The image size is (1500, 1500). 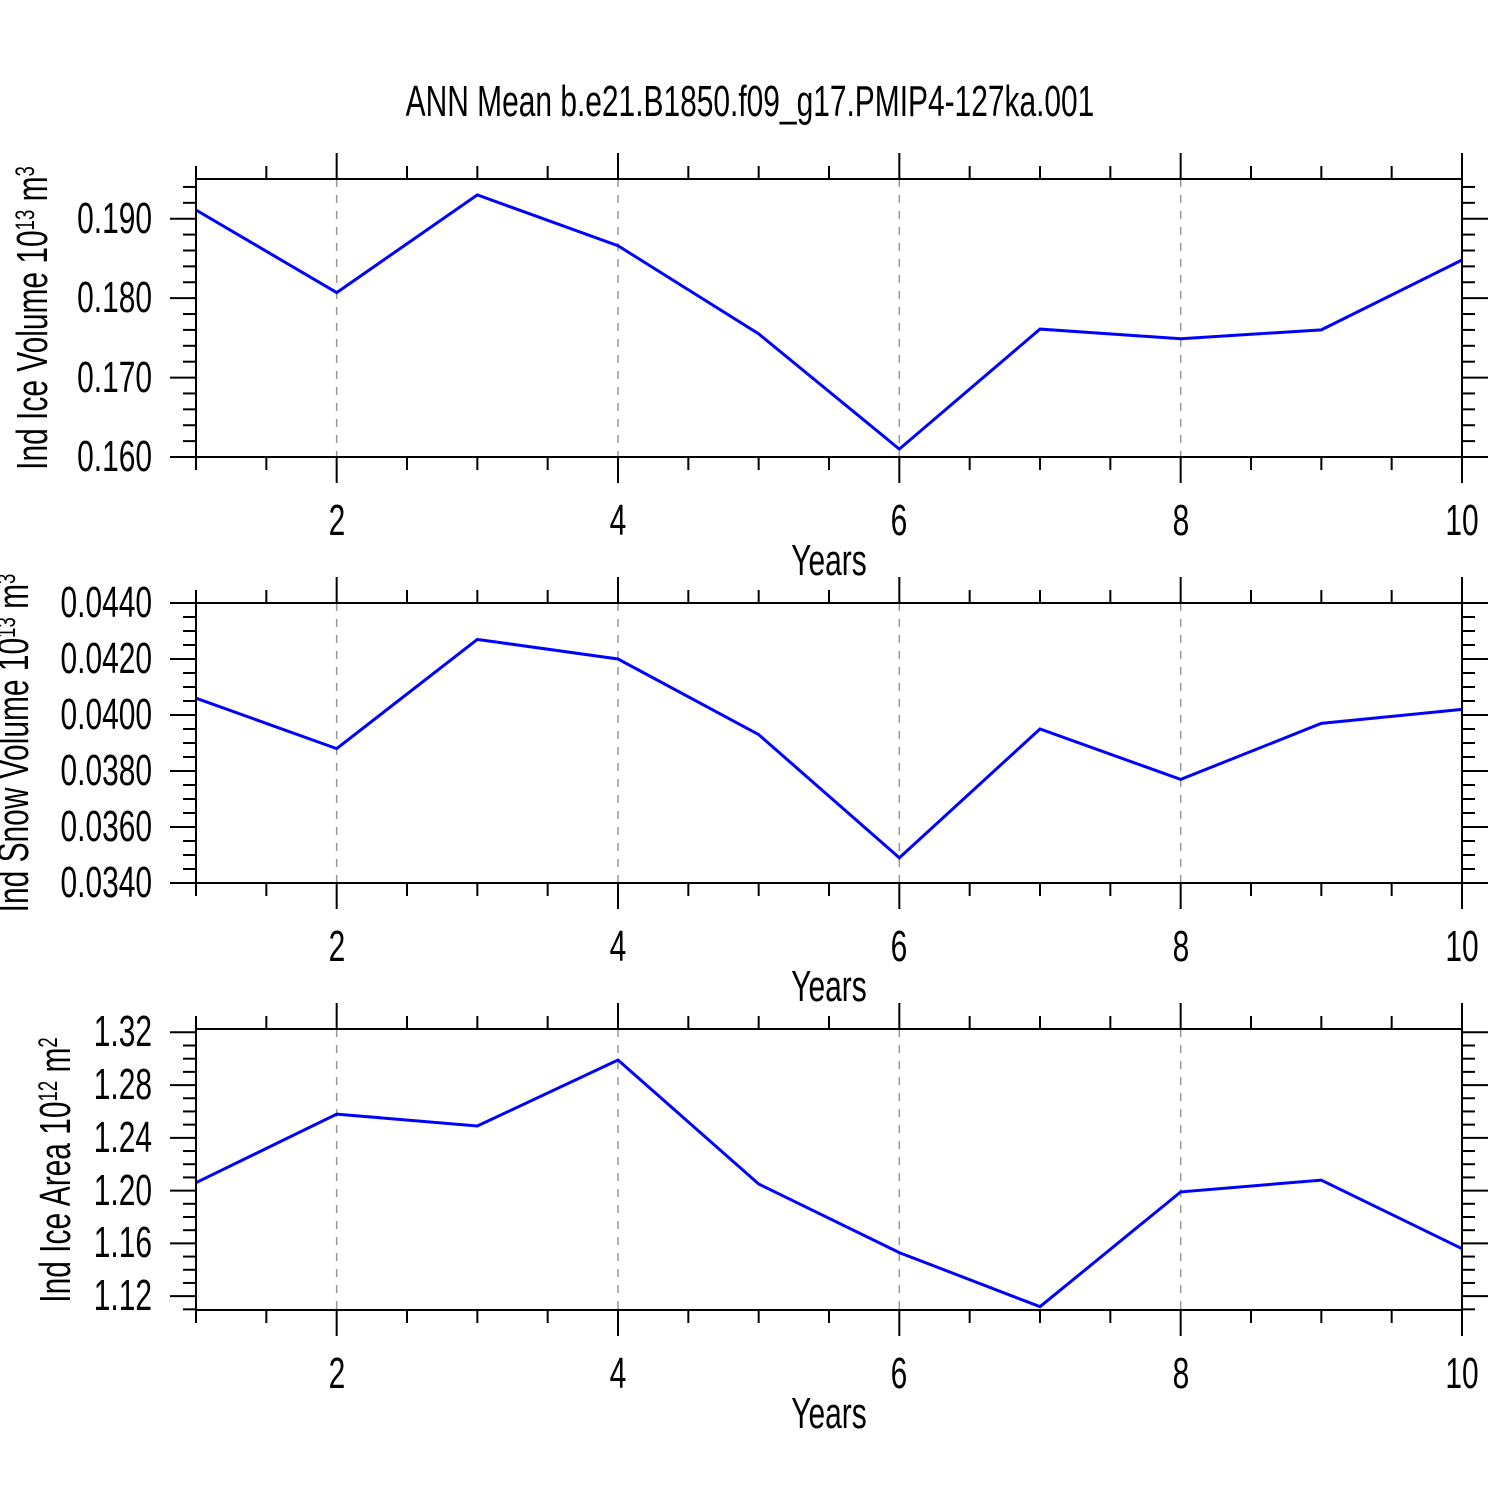 I want to click on data-line-ice-volume, so click(x=829, y=322).